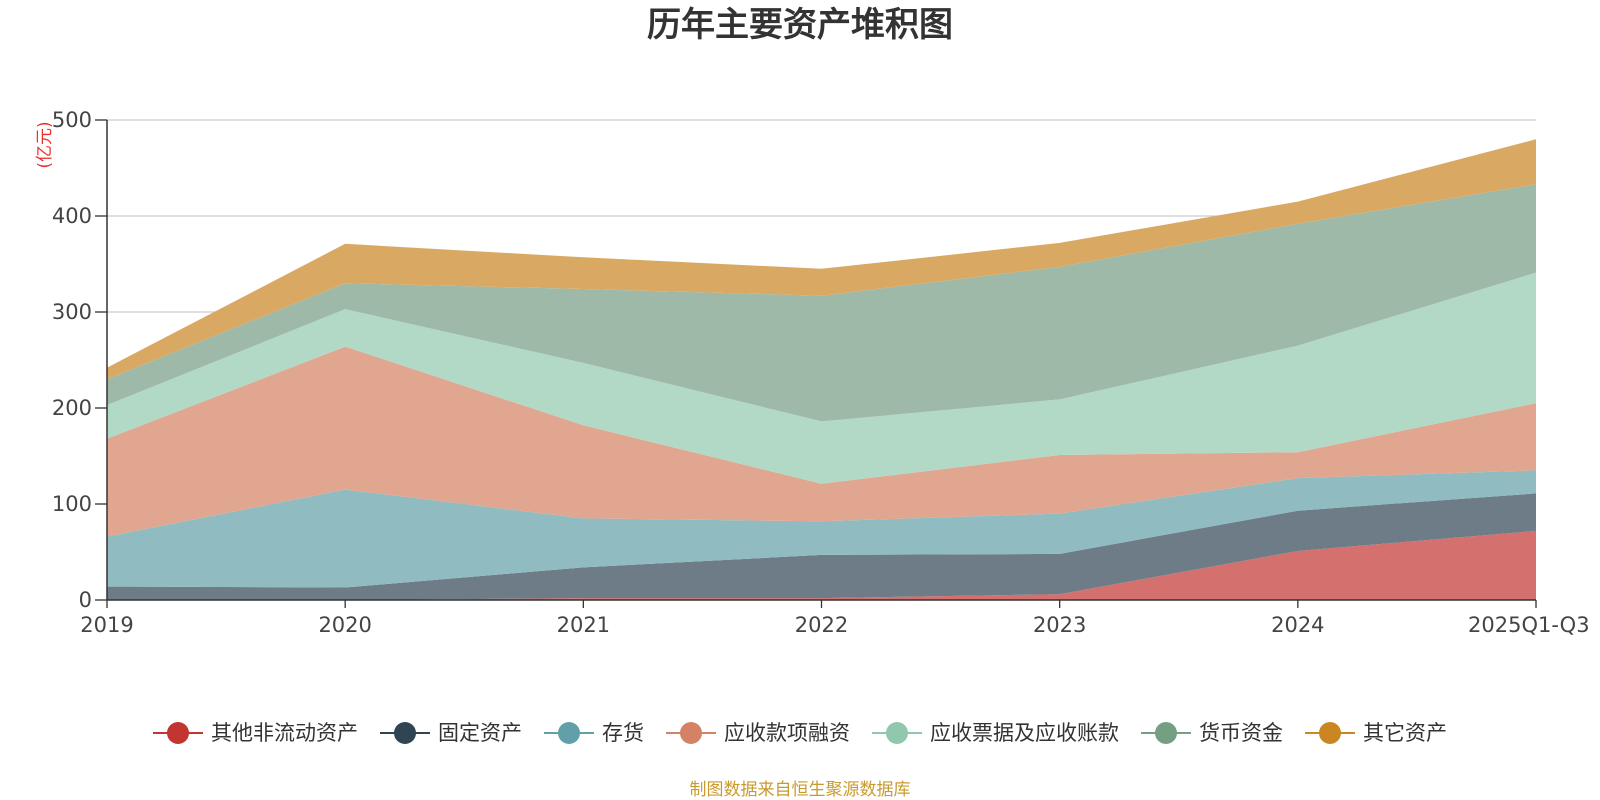 This screenshot has height=800, width=1600. I want to click on y-axis-unit: (亿元), so click(45, 144).